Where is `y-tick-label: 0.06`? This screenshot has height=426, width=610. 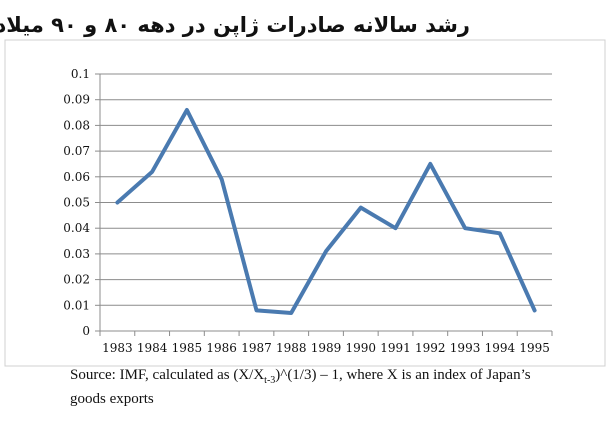
y-tick-label: 0.06 is located at coordinates (76, 177).